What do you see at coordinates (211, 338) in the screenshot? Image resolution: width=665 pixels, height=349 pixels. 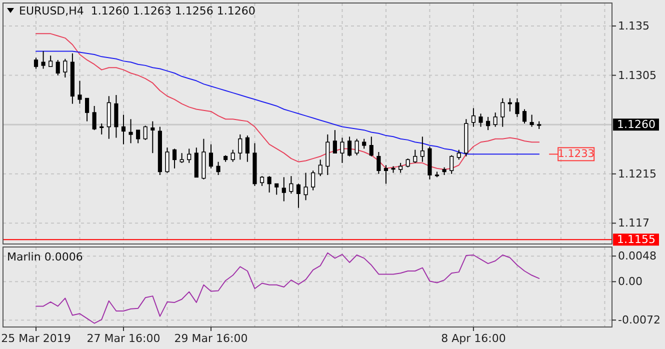 I see `x-tick-label: 29 Mar 16:00` at bounding box center [211, 338].